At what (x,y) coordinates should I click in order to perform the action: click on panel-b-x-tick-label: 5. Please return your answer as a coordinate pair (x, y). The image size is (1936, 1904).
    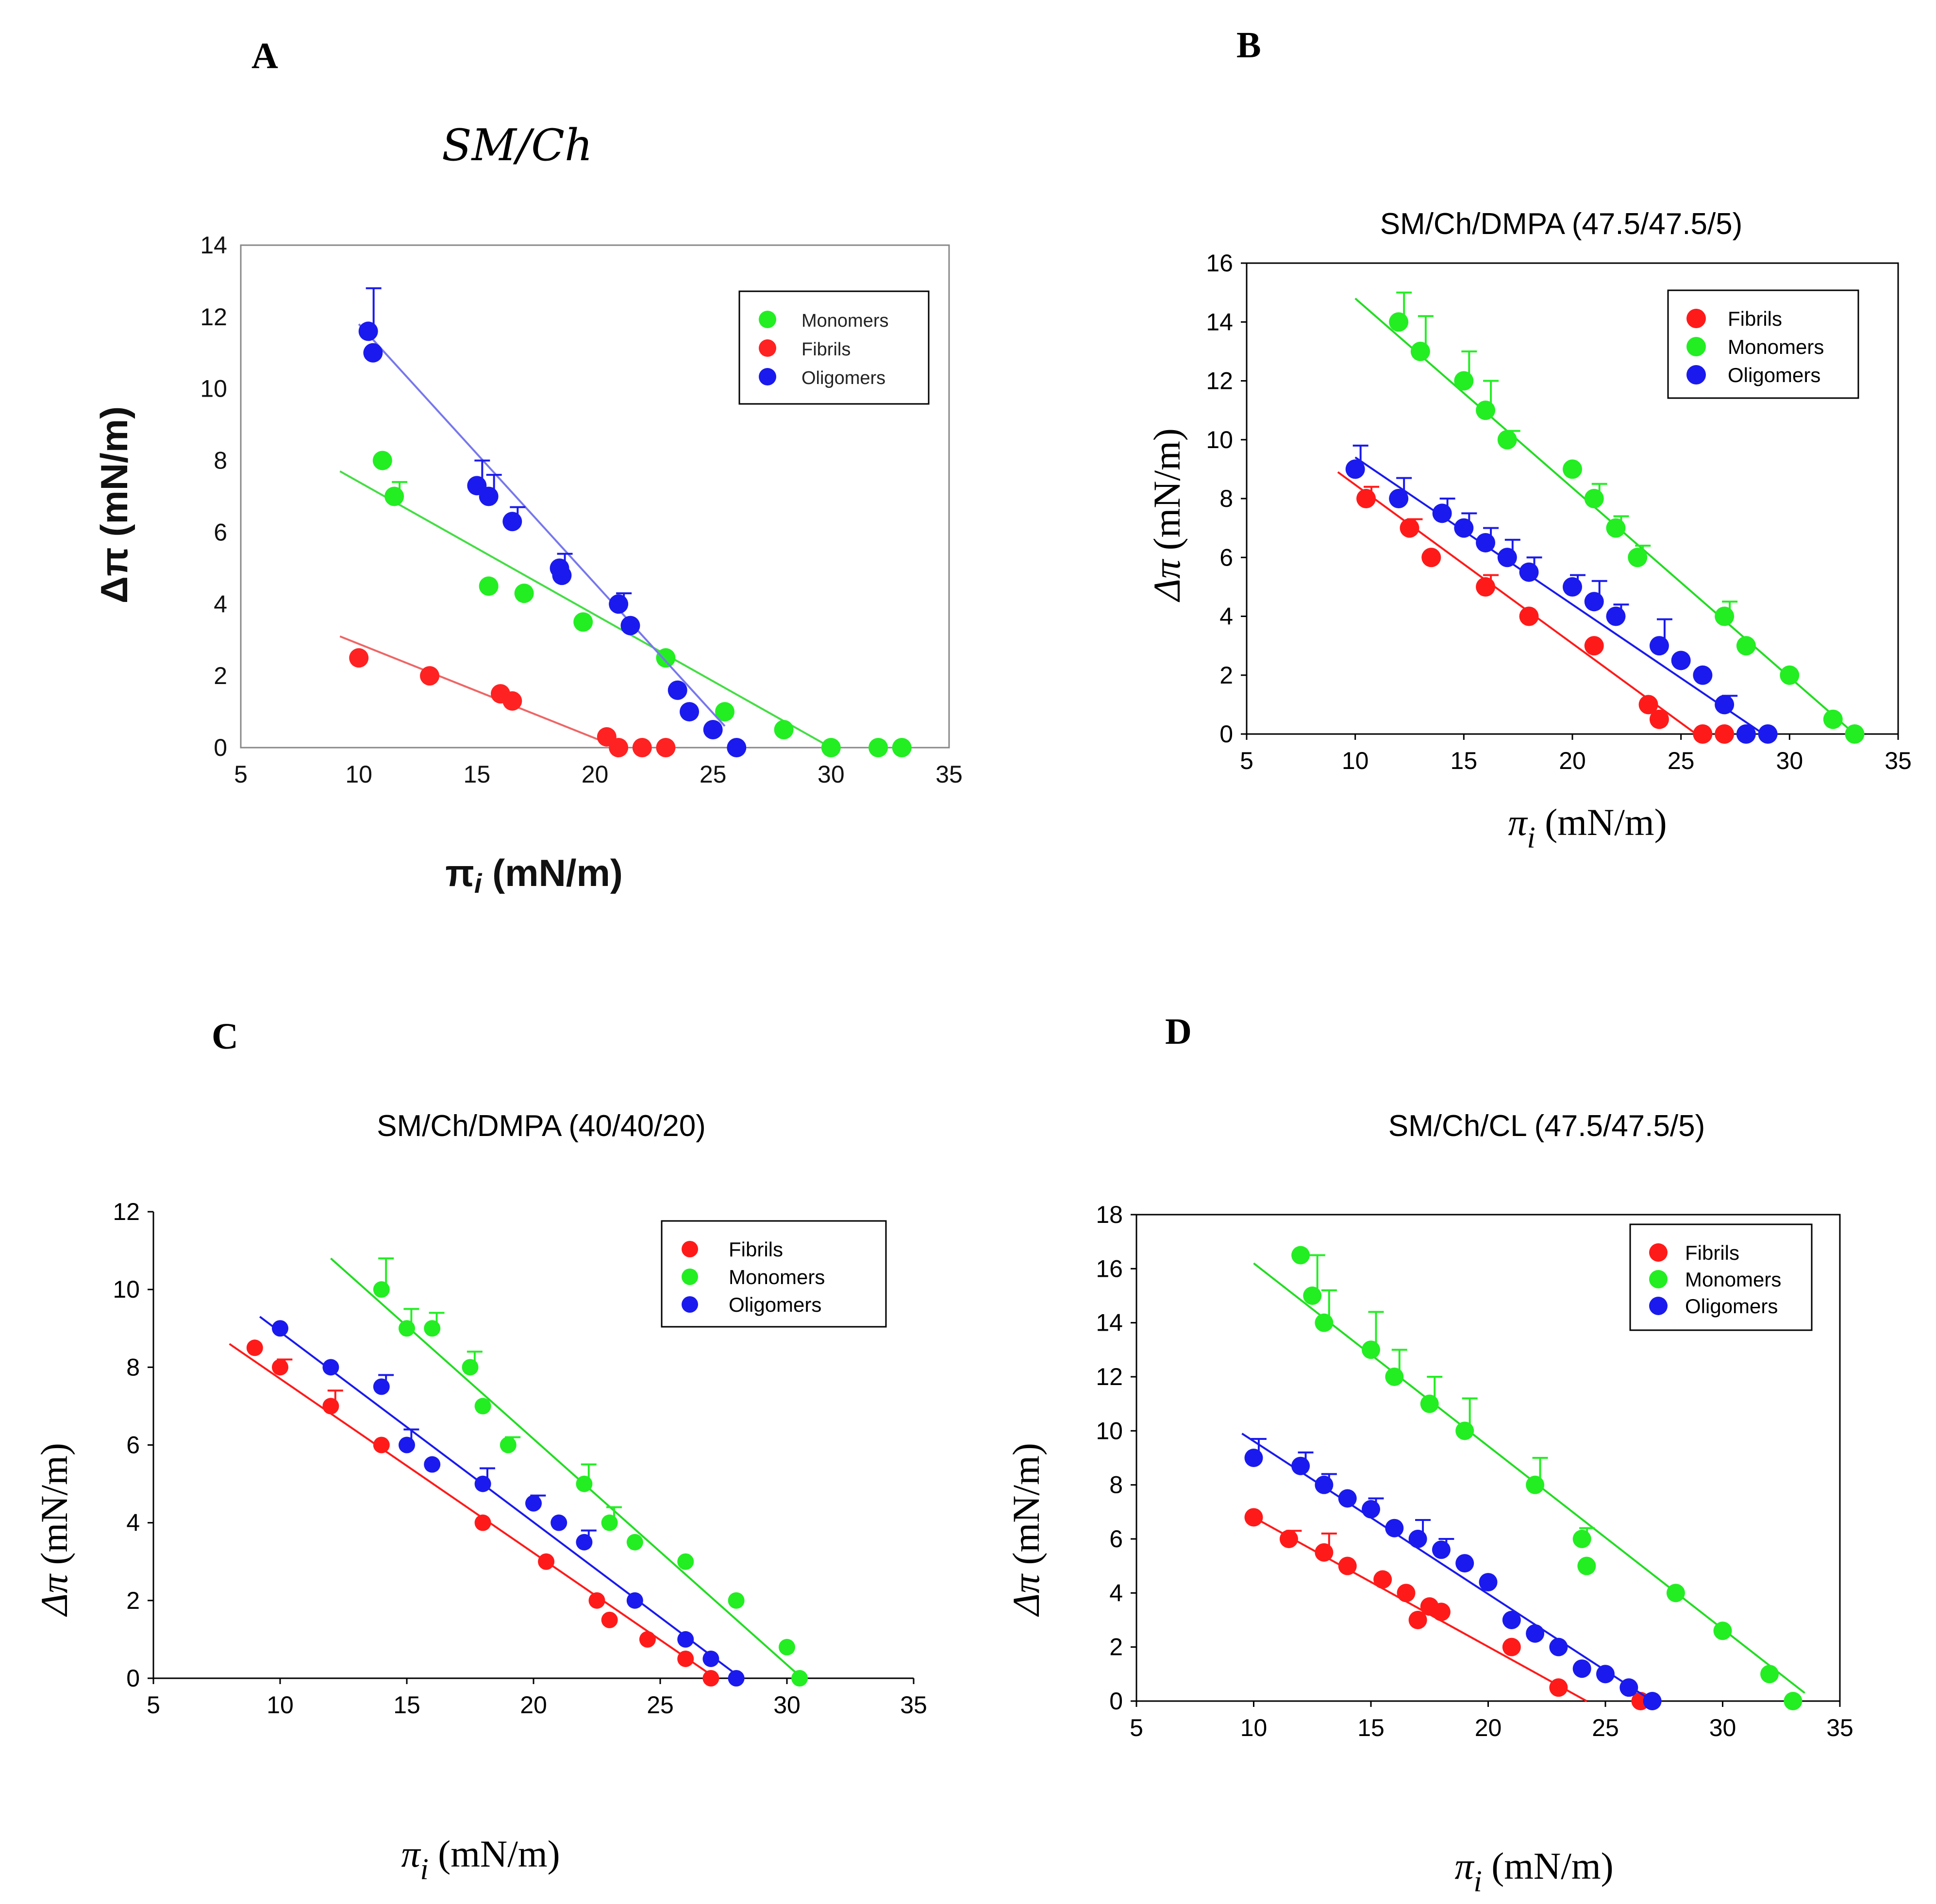
    Looking at the image, I should click on (1246, 760).